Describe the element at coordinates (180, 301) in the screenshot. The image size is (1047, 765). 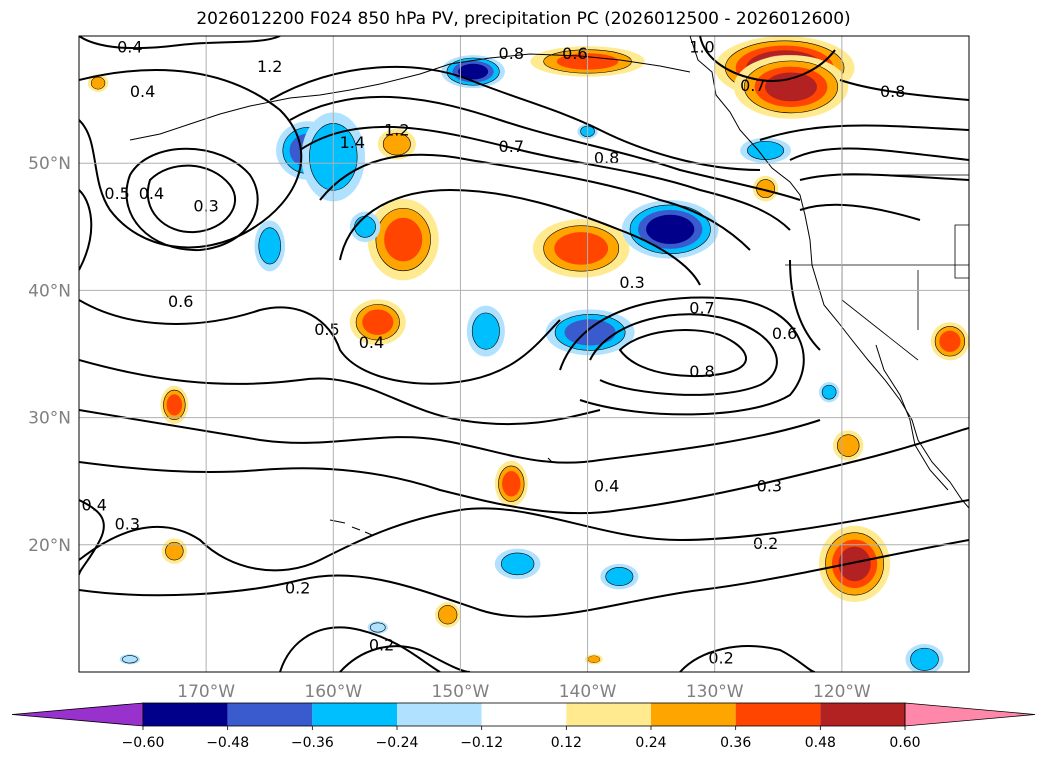
I see `contour-label: 0.6` at that location.